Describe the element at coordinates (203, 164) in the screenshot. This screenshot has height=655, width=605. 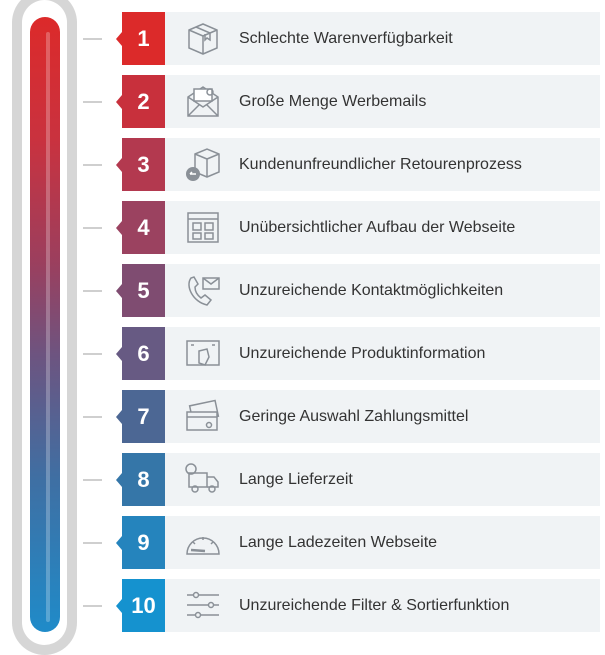
I see `return-box-icon` at that location.